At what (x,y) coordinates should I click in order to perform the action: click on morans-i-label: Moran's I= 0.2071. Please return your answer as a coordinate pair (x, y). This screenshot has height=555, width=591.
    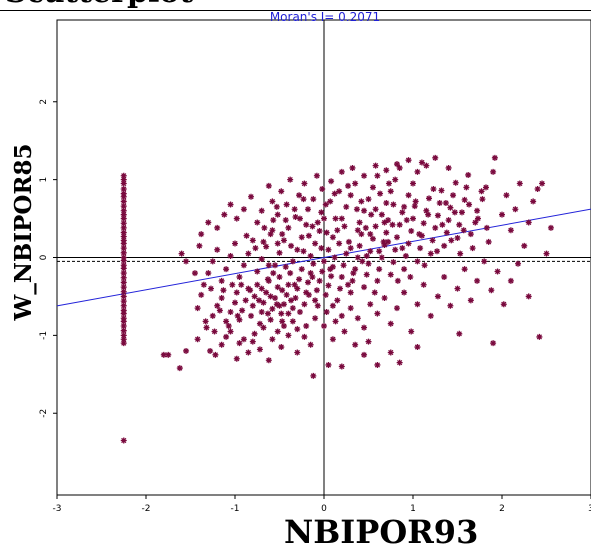
    Looking at the image, I should click on (325, 17).